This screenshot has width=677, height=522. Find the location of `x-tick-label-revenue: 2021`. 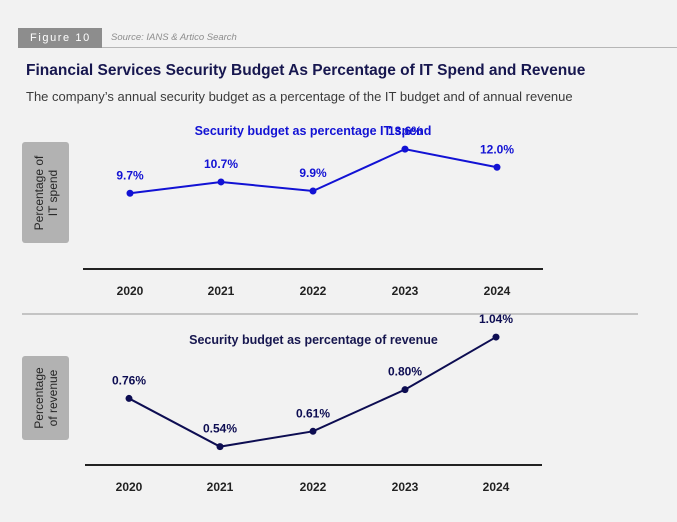

x-tick-label-revenue: 2021 is located at coordinates (220, 487).